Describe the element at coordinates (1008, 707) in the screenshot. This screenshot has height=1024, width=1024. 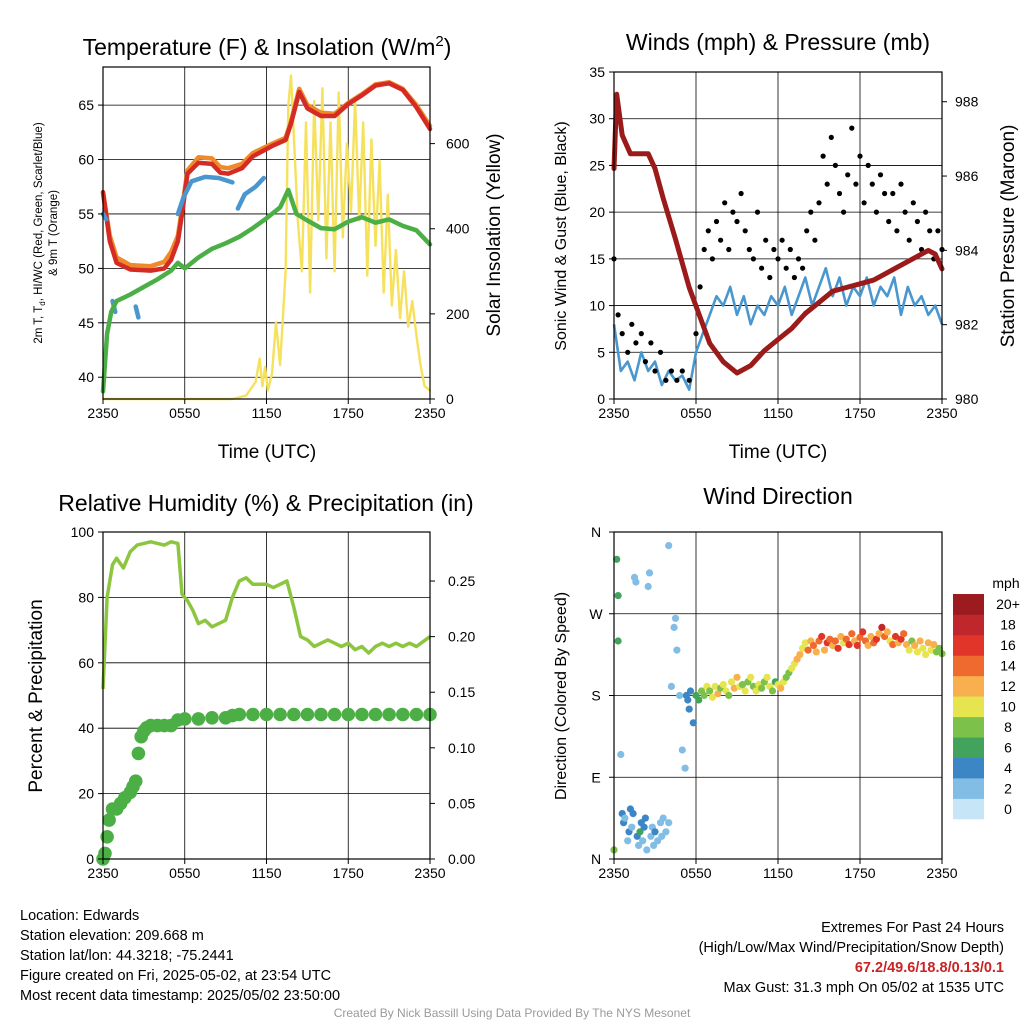
I see `colorbar-label: 10` at that location.